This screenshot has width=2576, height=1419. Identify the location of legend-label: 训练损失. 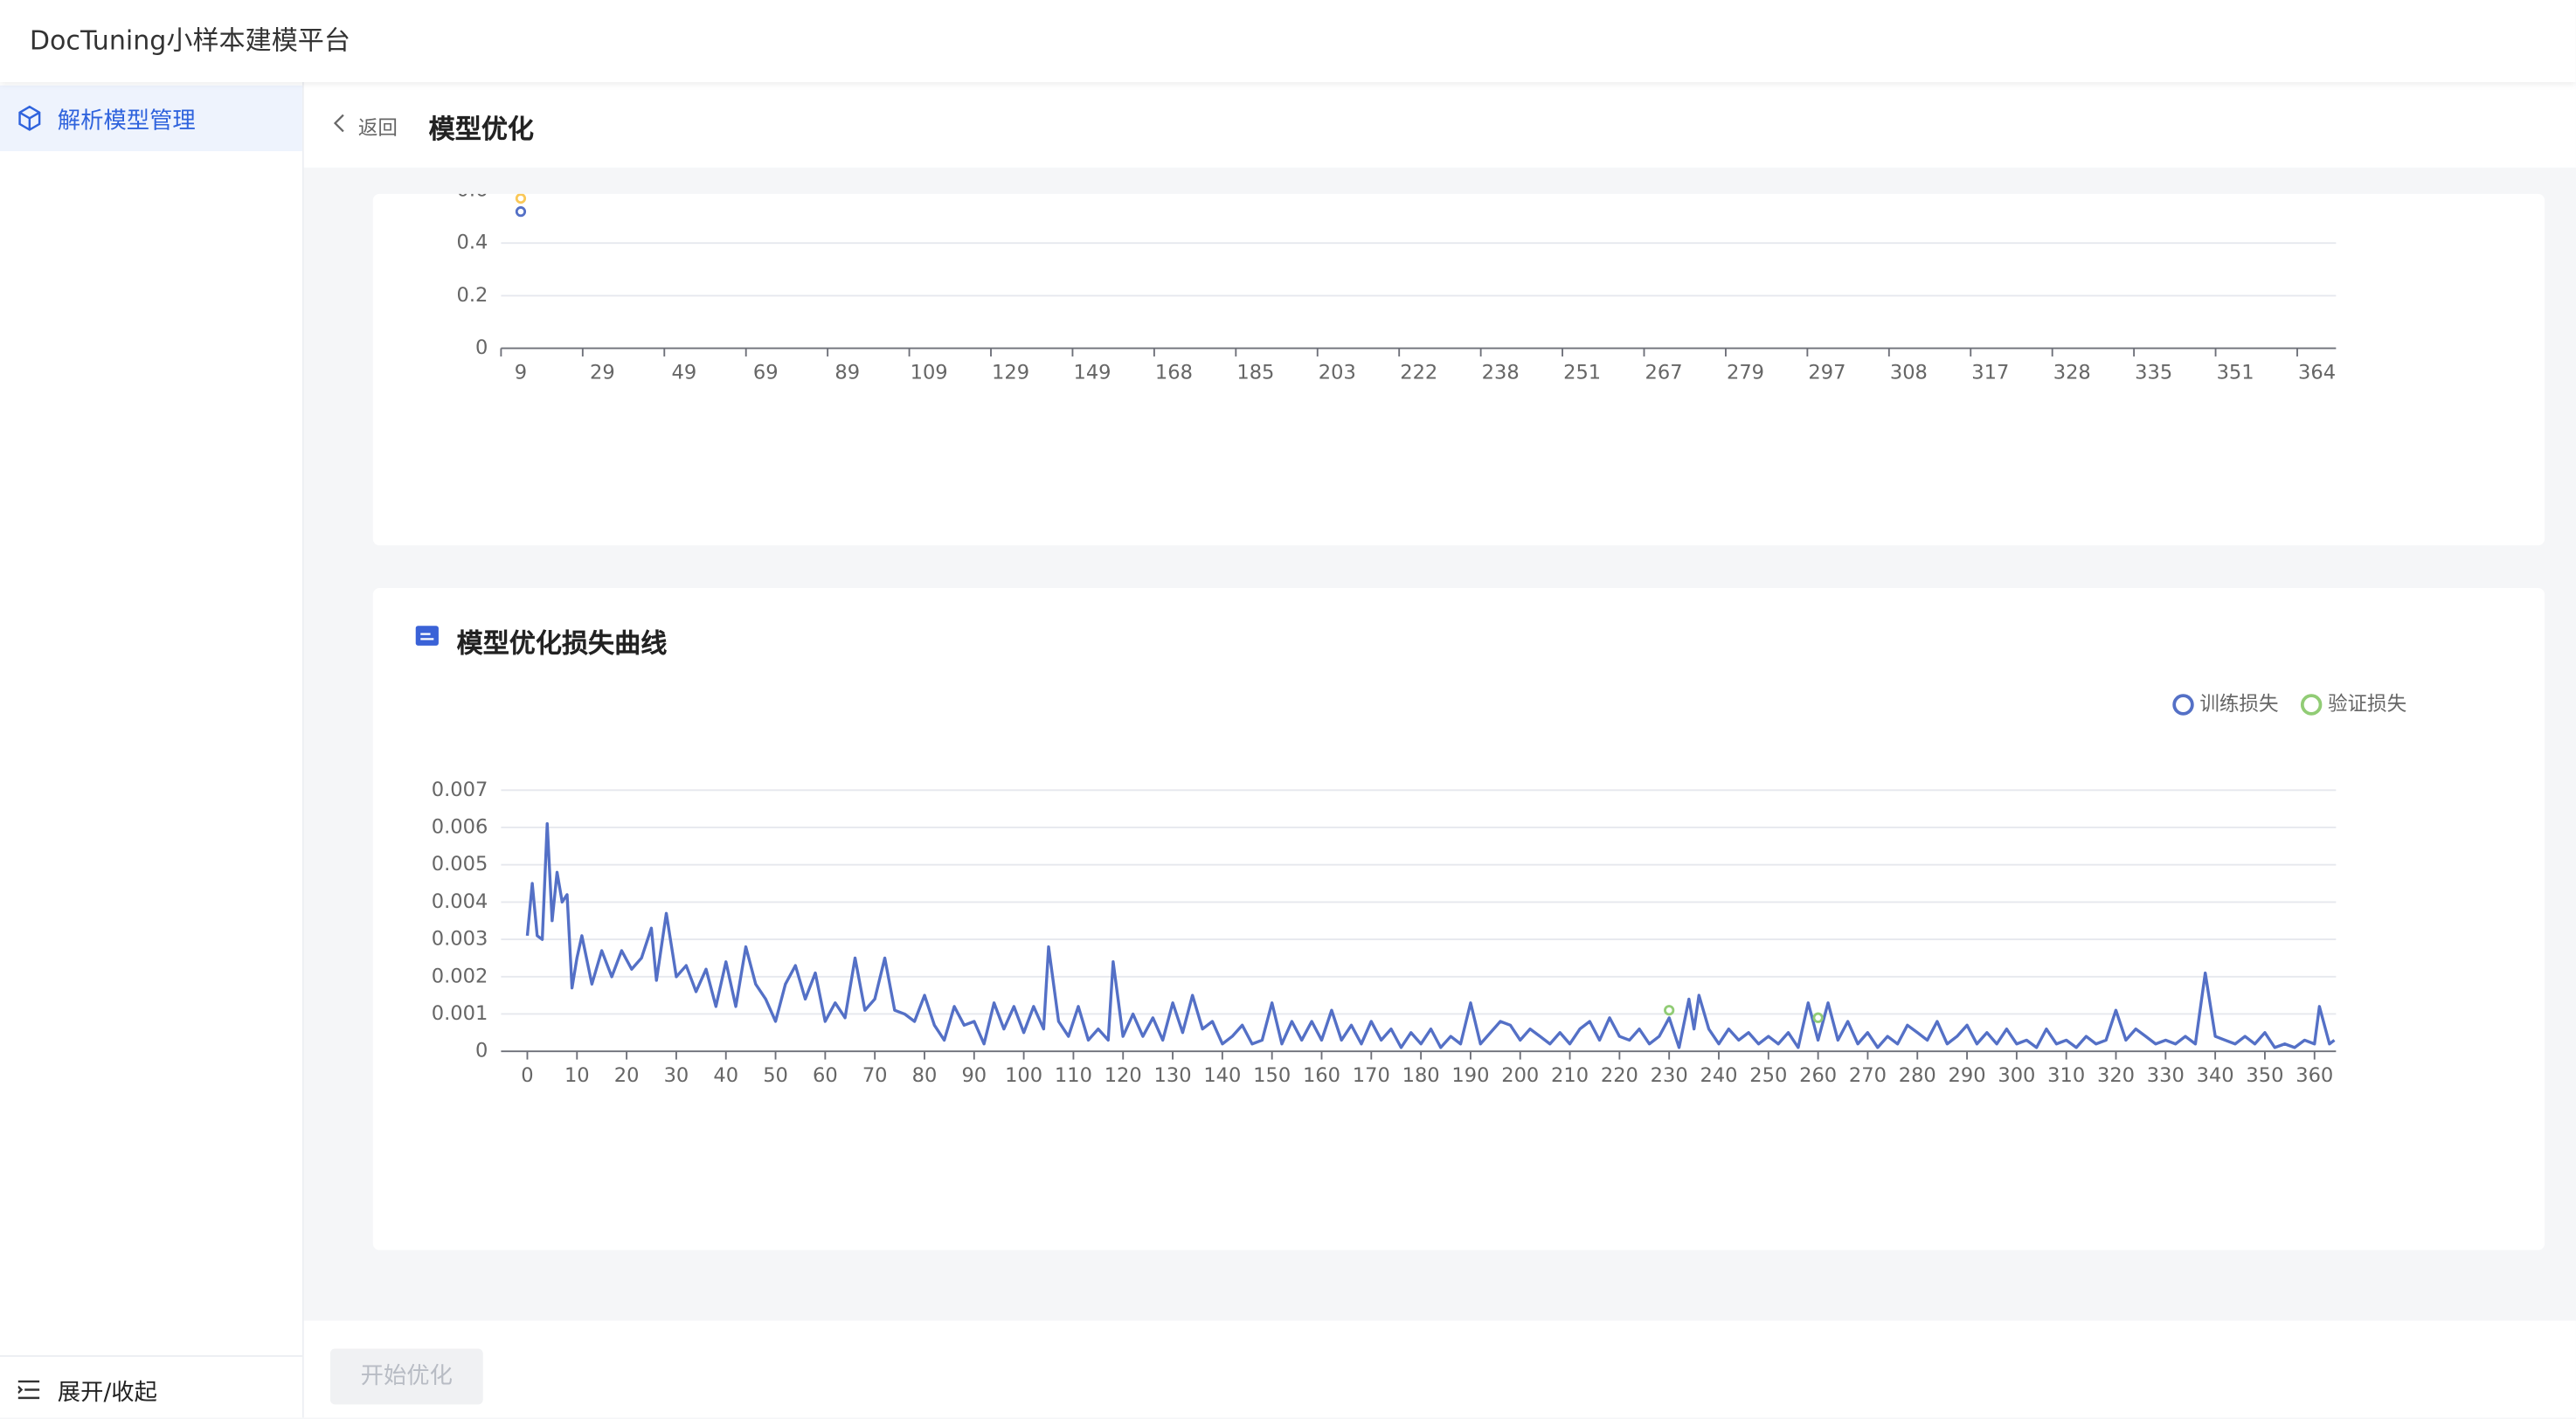
(2238, 704).